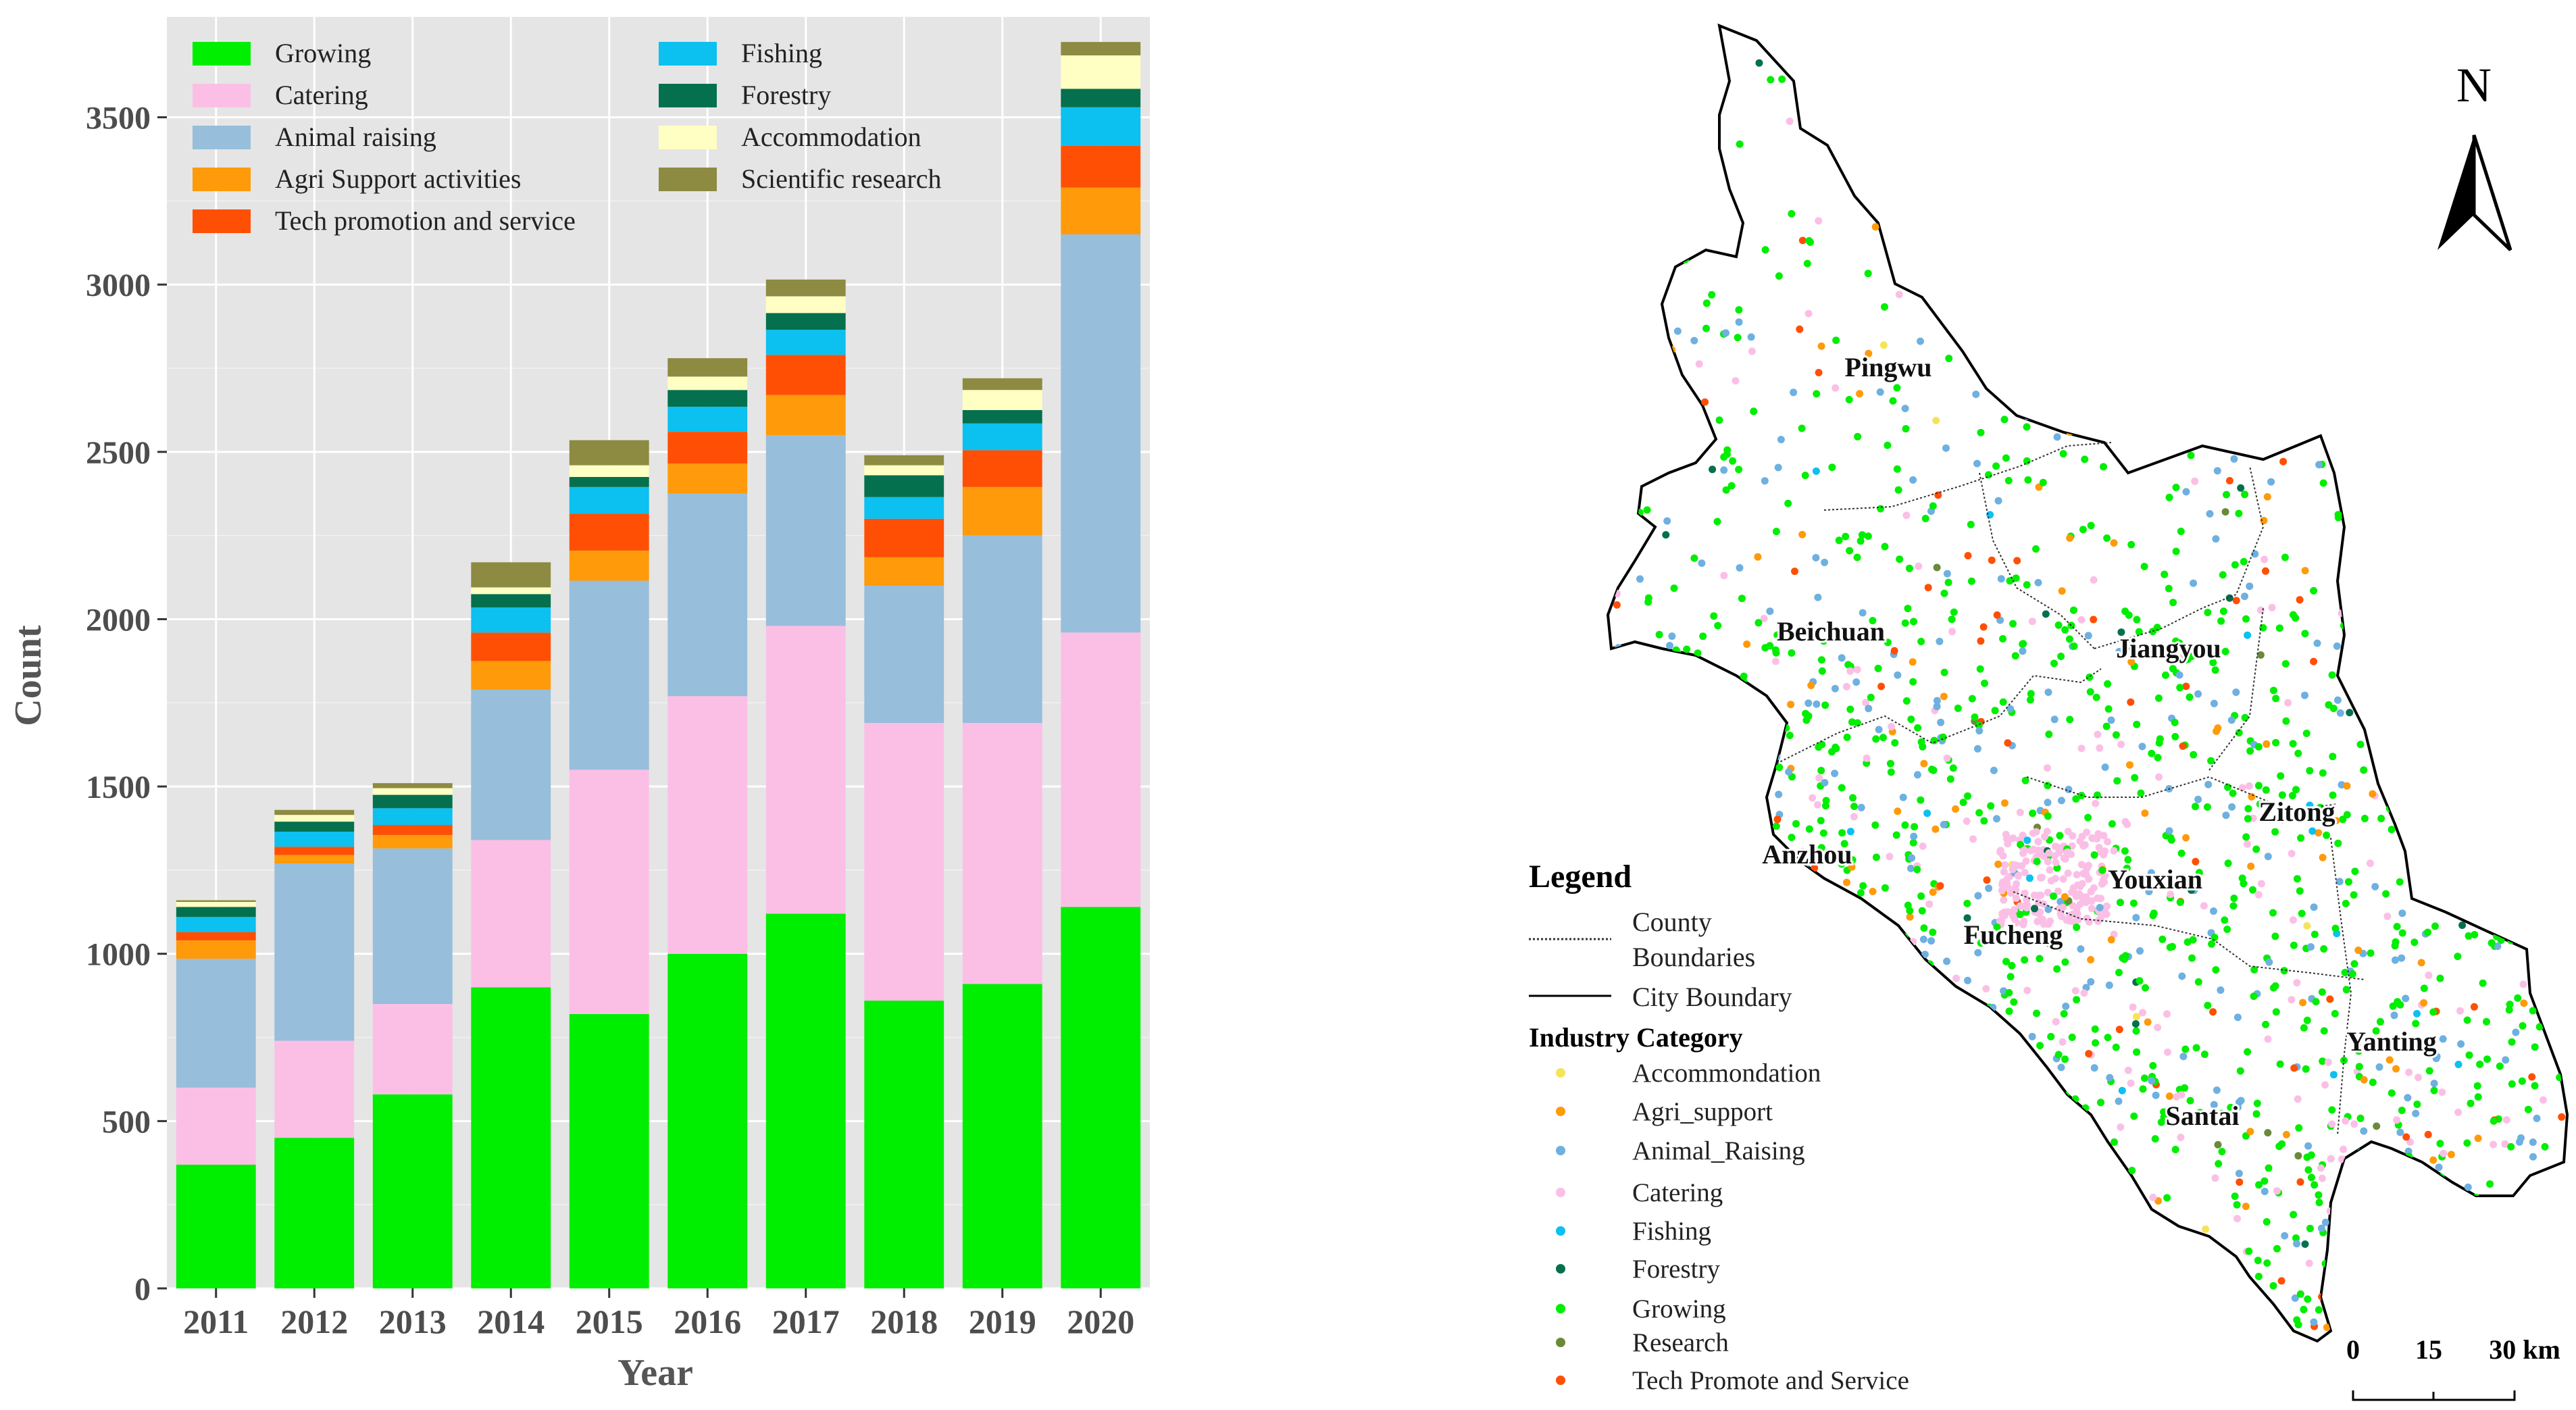  I want to click on bar-segment-2017-forestry, so click(805, 321).